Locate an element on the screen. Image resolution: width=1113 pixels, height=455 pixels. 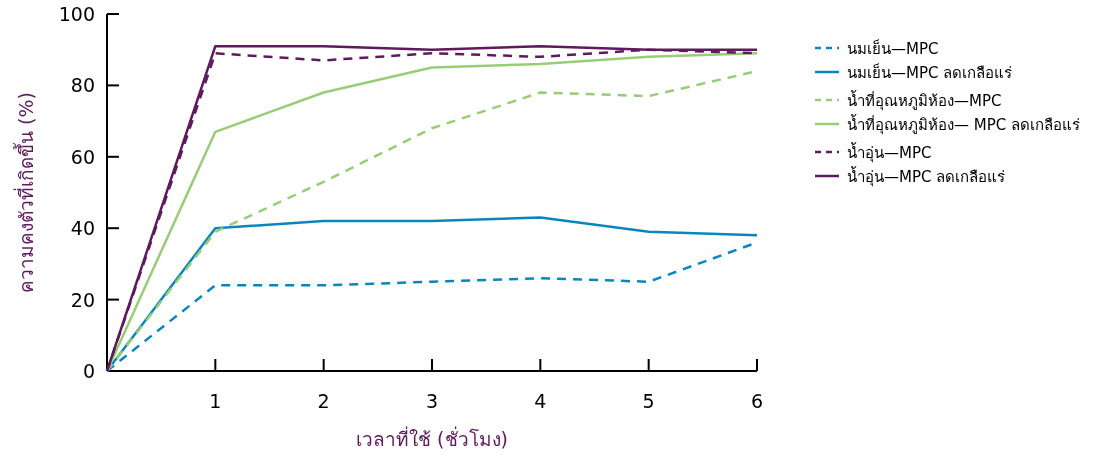
y-tick-label: 40 is located at coordinates (82, 228).